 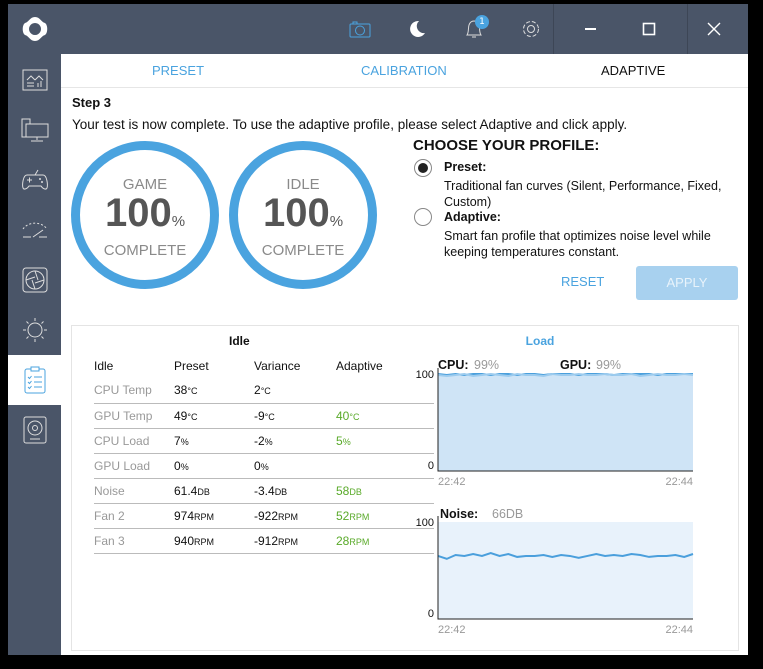 What do you see at coordinates (296, 213) in the screenshot?
I see `ring-value: 100` at bounding box center [296, 213].